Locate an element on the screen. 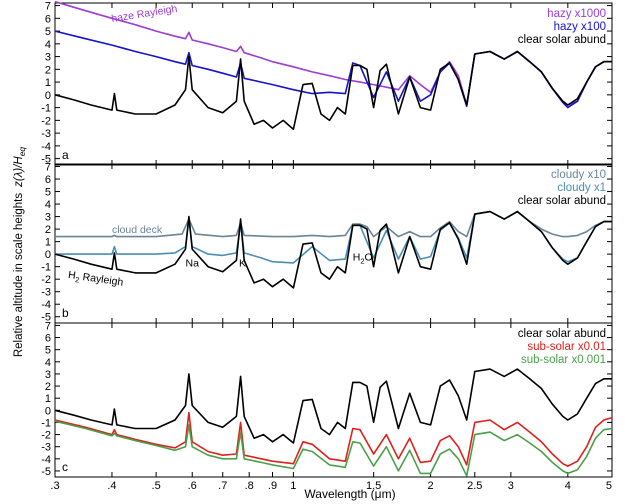  legend-entry: sub-solar x0.01 is located at coordinates (566, 347).